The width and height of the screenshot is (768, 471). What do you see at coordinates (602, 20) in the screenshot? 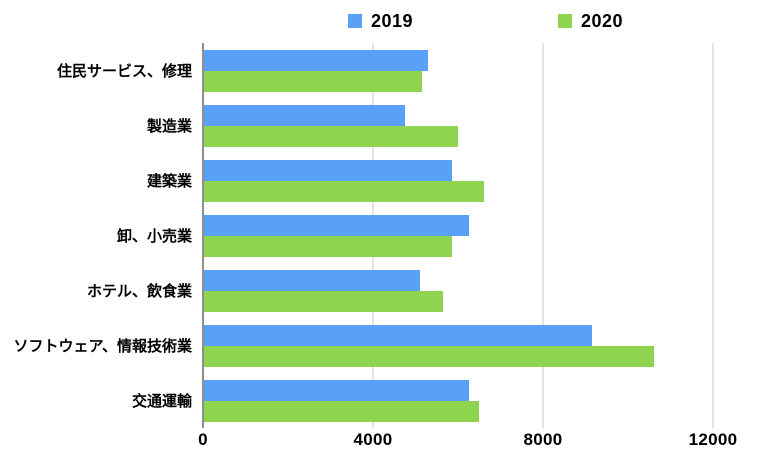
I see `legend-label-2020: 2020` at bounding box center [602, 20].